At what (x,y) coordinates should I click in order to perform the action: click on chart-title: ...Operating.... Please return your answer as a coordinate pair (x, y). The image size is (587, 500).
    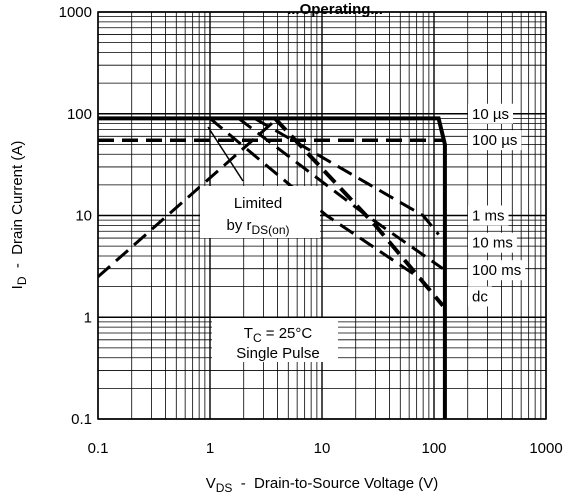
    Looking at the image, I should click on (335, 9).